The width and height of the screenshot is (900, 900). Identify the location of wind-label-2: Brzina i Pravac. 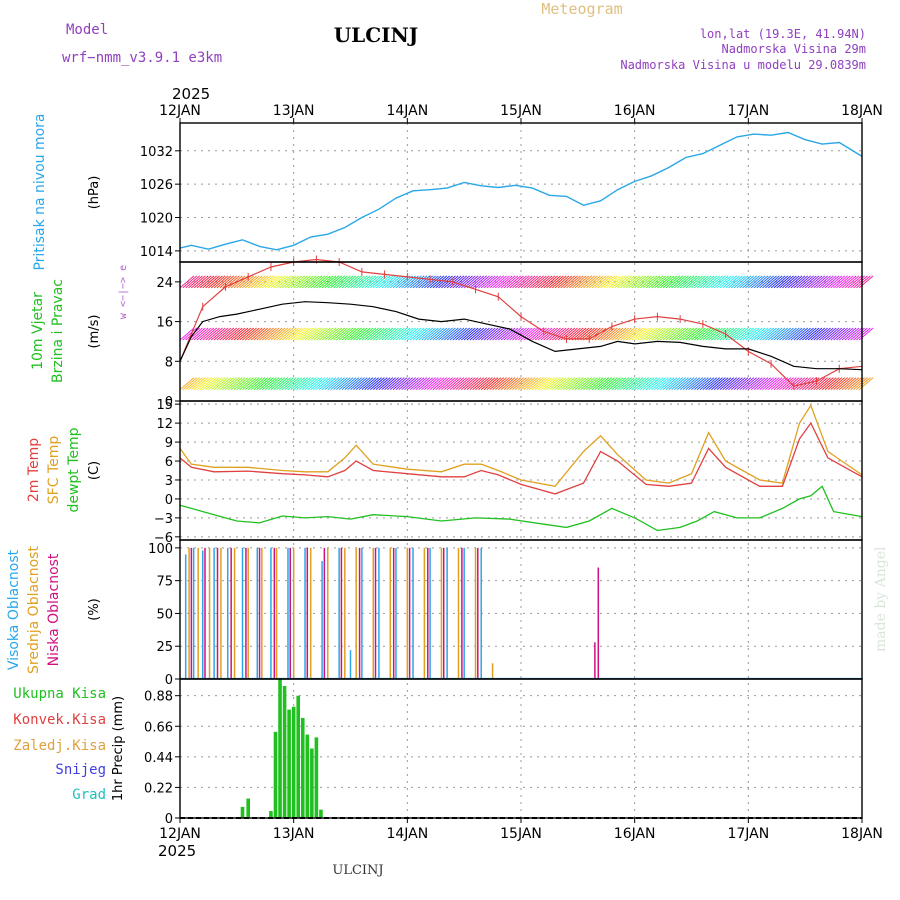
(58, 331).